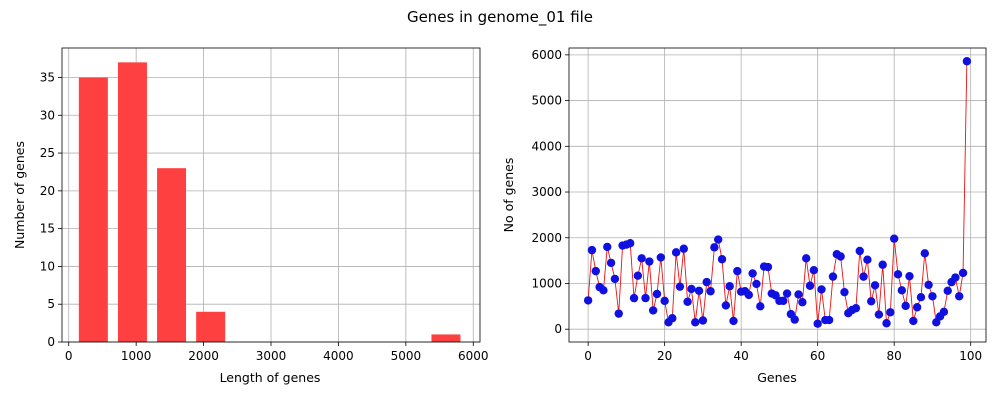  Describe the element at coordinates (546, 192) in the screenshot. I see `line-ytick-label: 3000` at that location.